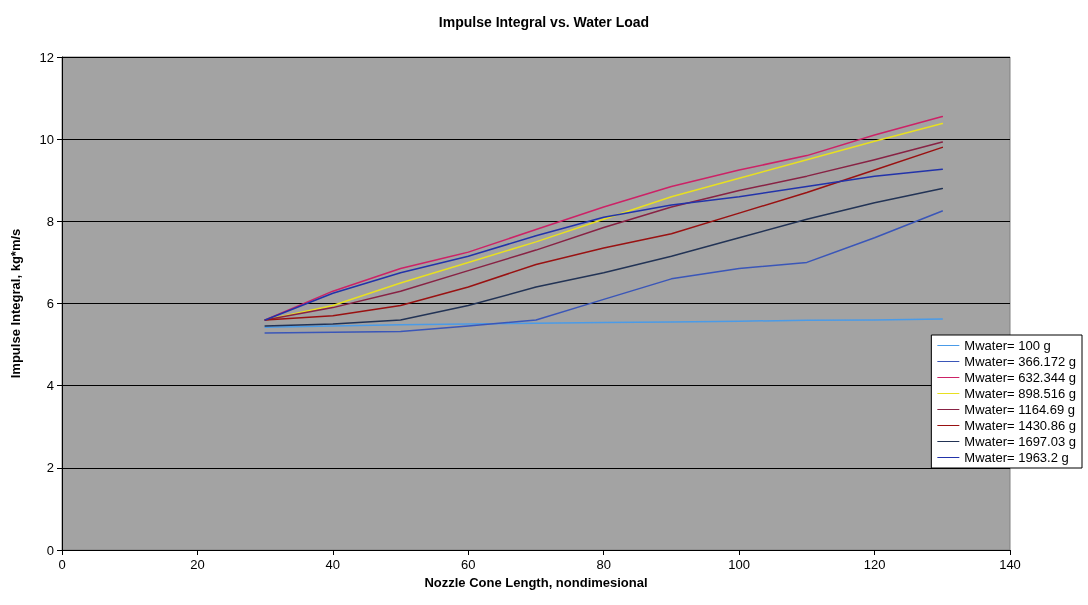 The height and width of the screenshot is (605, 1088). I want to click on chart-title: Impulse Integral vs. Water Load, so click(544, 22).